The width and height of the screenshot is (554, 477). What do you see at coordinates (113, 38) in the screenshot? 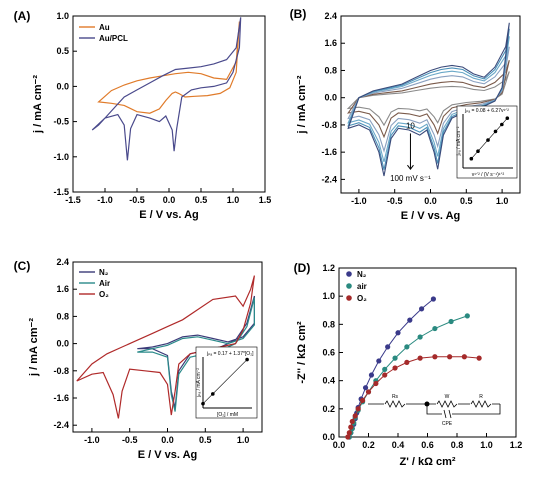
I see `legend-label: Au/PCL` at bounding box center [113, 38].